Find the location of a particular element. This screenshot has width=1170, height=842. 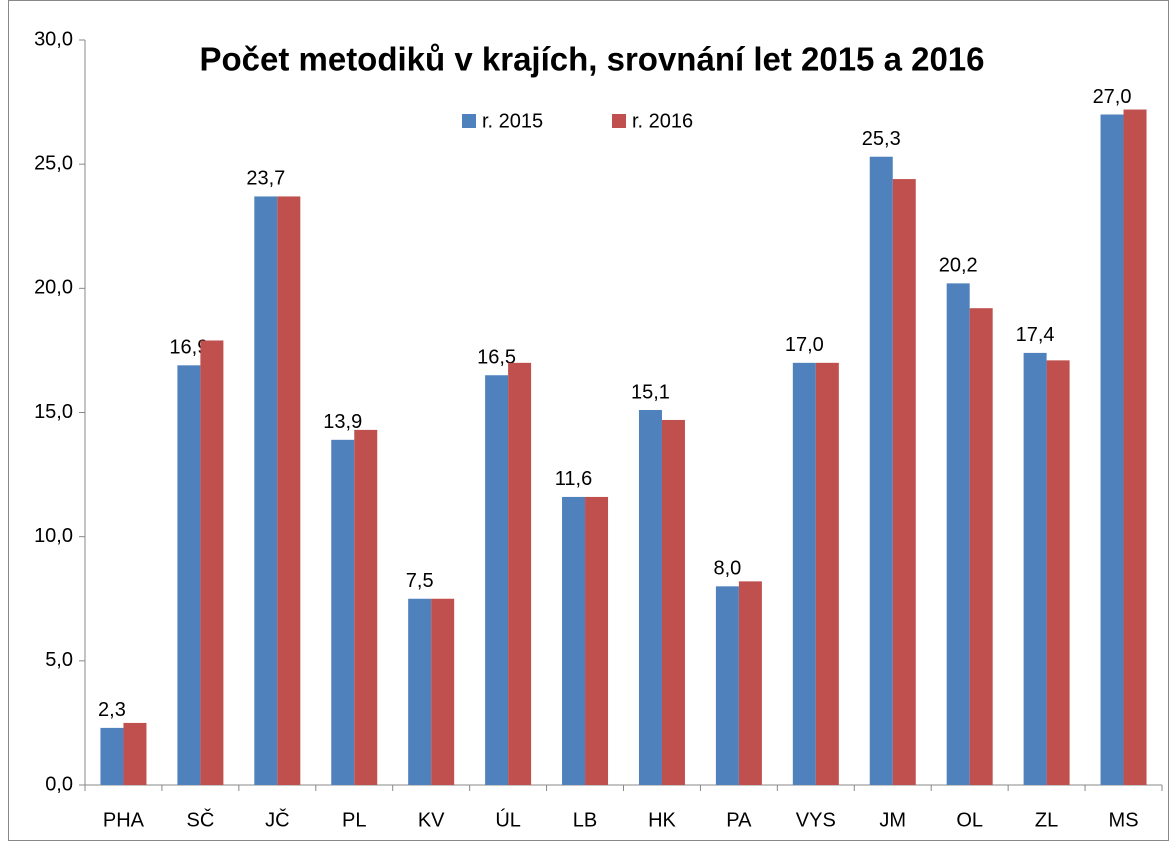

y-tick-label: 20,0 is located at coordinates (53, 288).